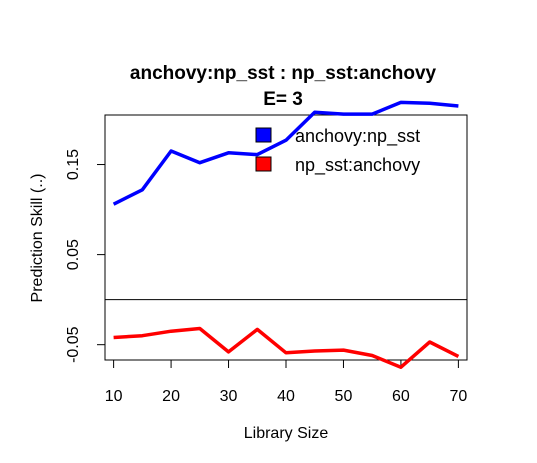 Image resolution: width=537 pixels, height=463 pixels. I want to click on legend-swatch-anchovy-np-sst, so click(263, 135).